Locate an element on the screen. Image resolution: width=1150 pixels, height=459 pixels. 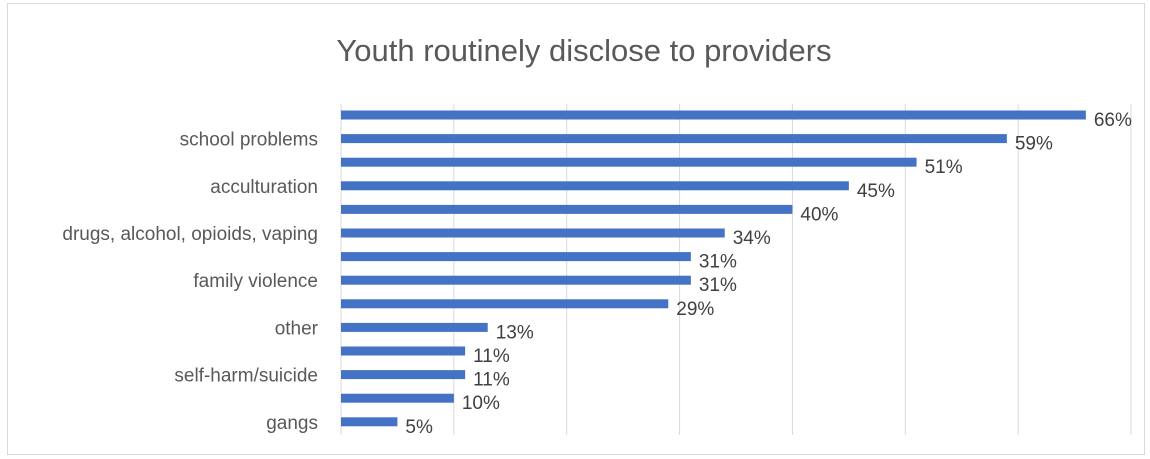
category-label: acculturation is located at coordinates (264, 187).